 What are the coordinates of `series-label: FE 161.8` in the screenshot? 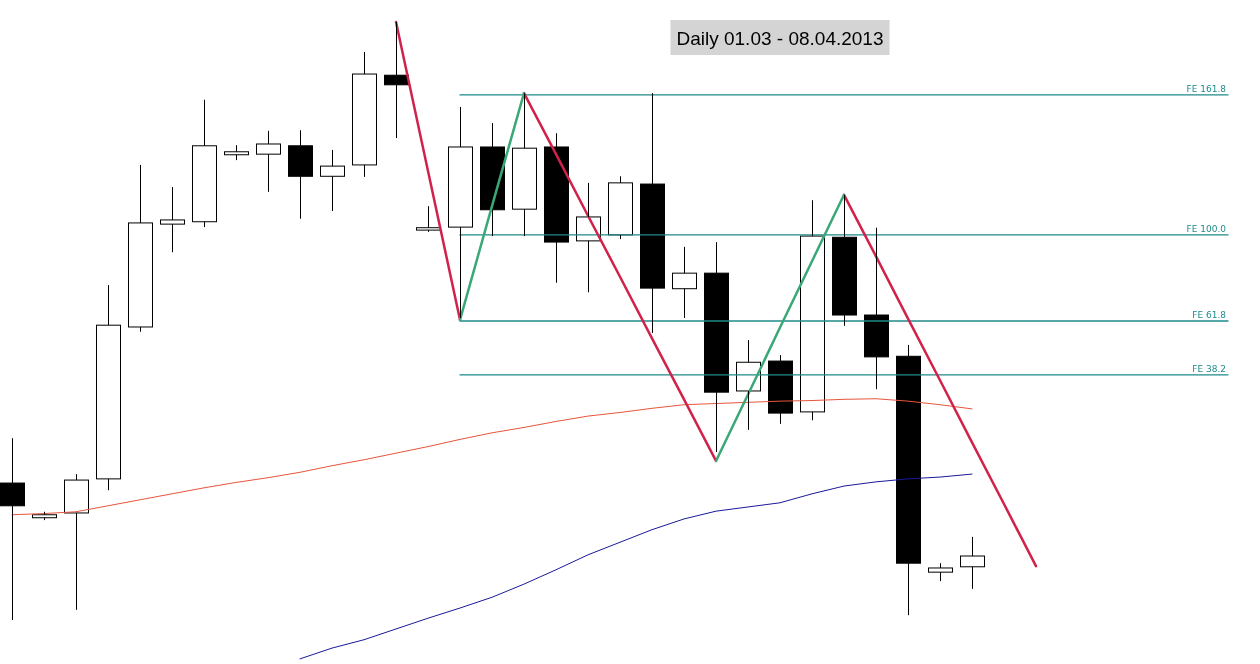 It's located at (1206, 88).